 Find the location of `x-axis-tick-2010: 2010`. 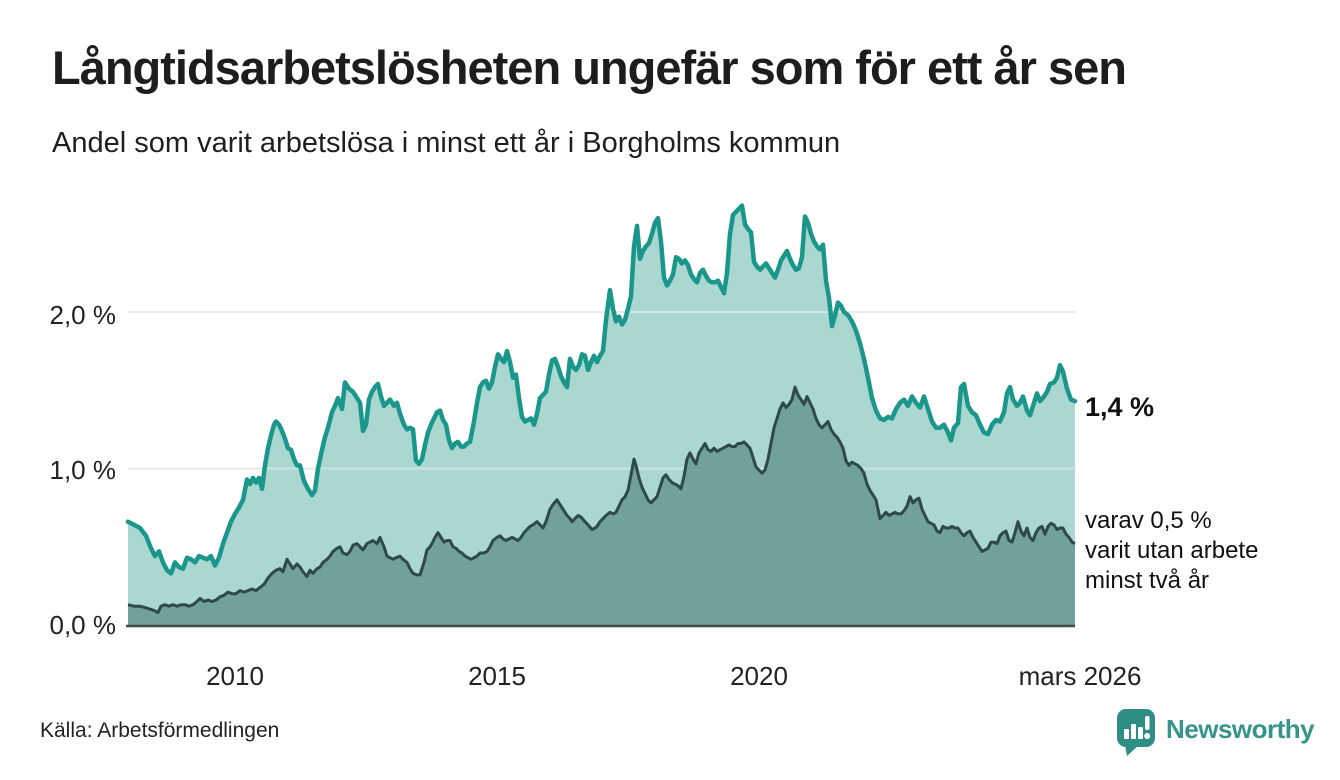

x-axis-tick-2010: 2010 is located at coordinates (235, 676).